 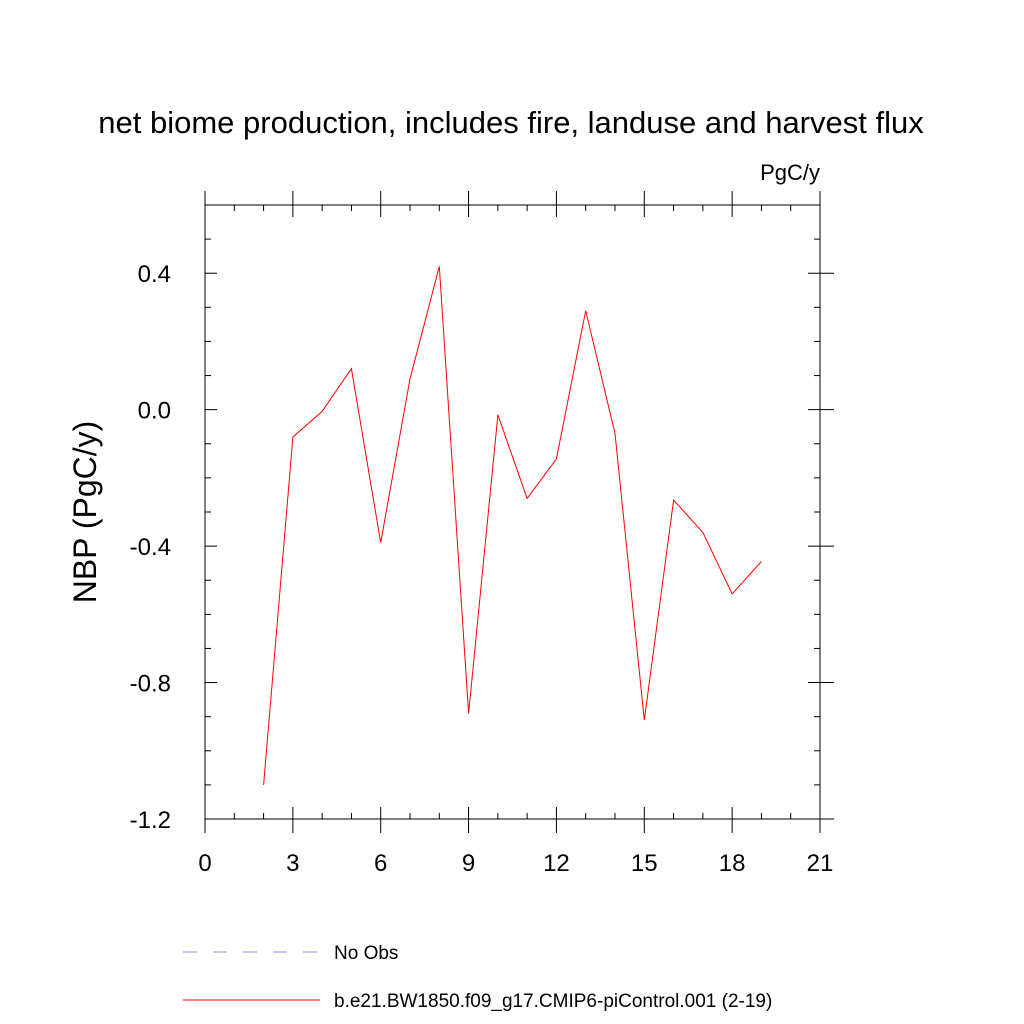 What do you see at coordinates (468, 863) in the screenshot?
I see `x-tick-label: 9` at bounding box center [468, 863].